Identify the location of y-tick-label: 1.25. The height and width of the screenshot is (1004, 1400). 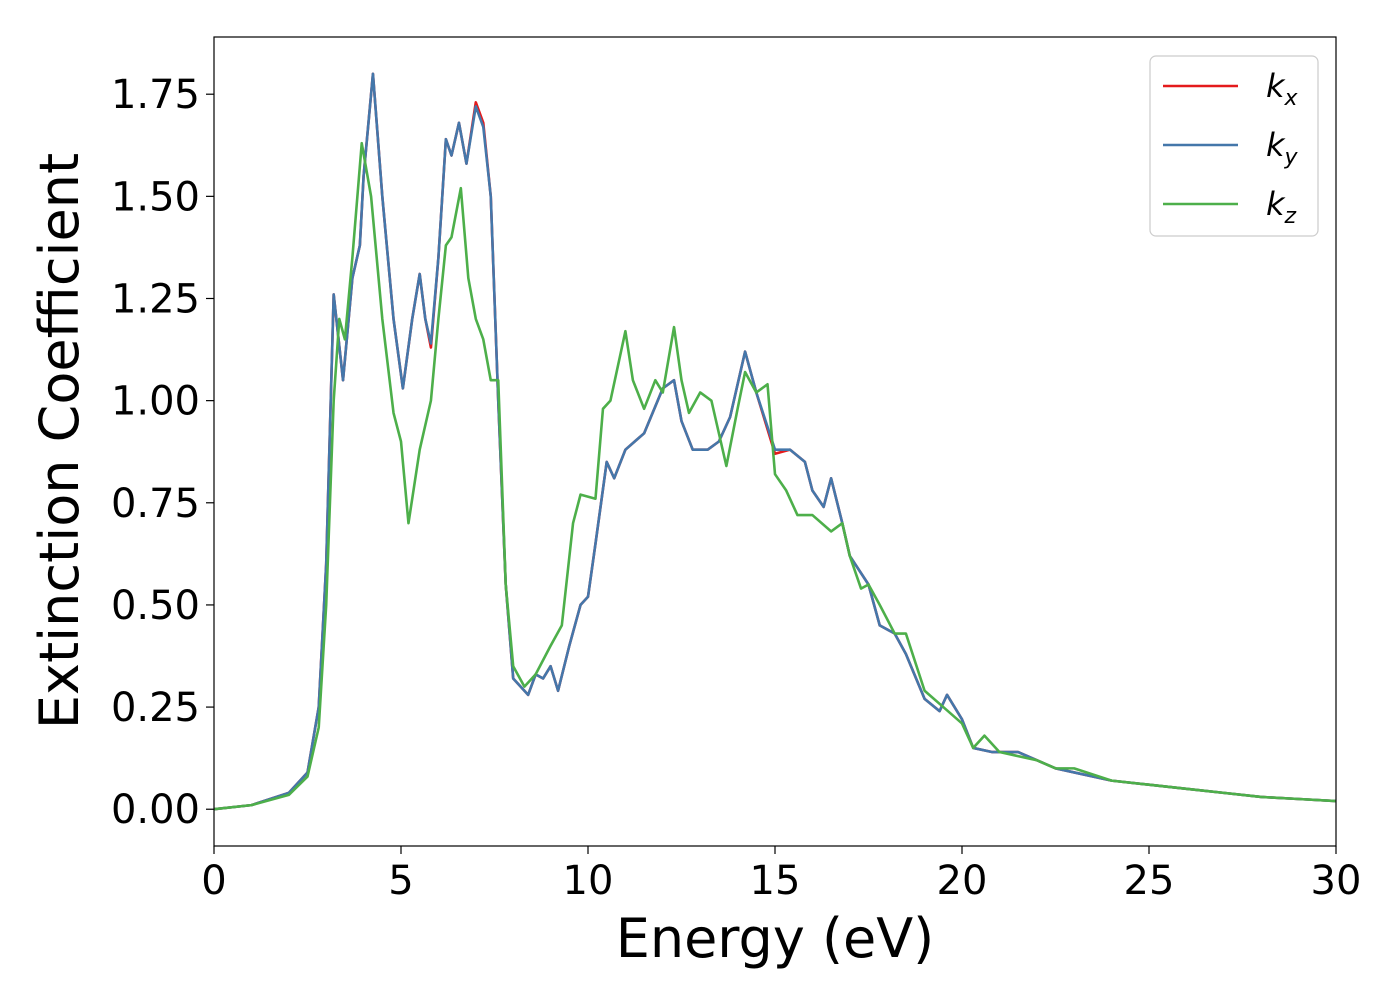
(155, 299).